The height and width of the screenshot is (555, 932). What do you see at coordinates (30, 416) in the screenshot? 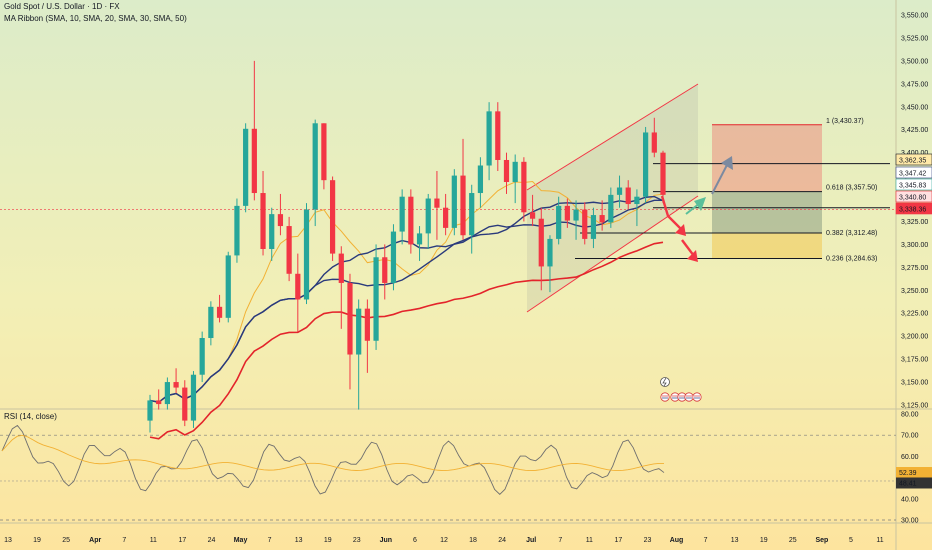
I see `rsi-title: RSI (14, close)` at bounding box center [30, 416].